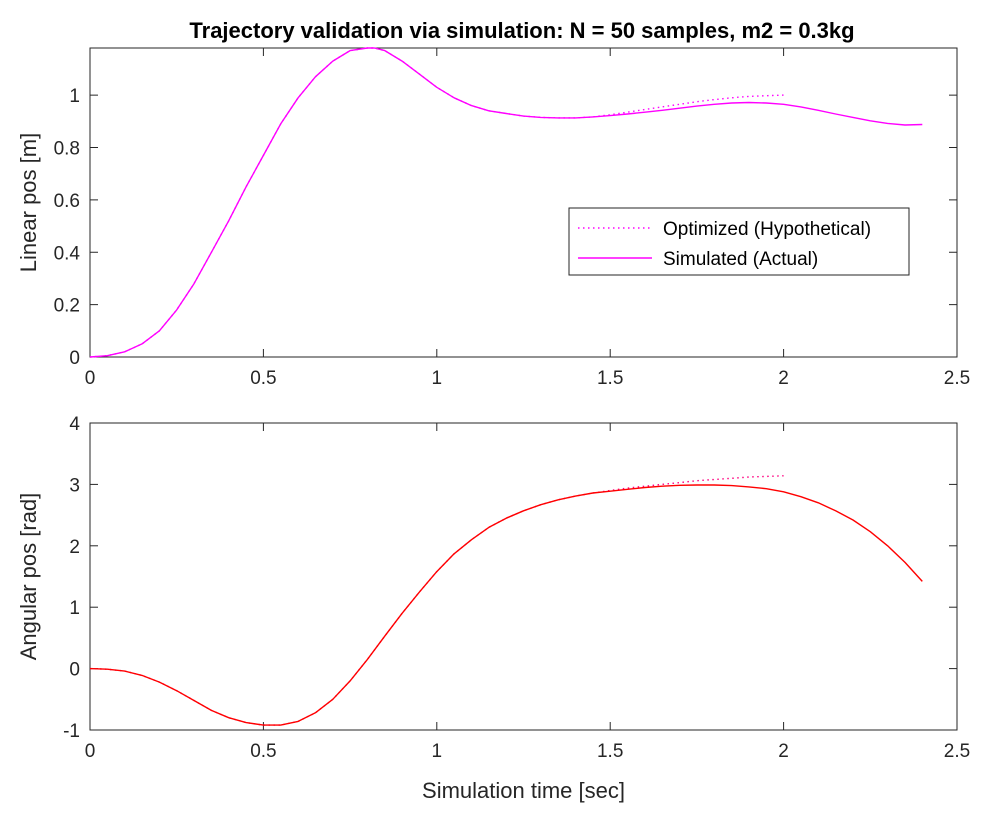 The width and height of the screenshot is (1000, 820). Describe the element at coordinates (74, 96) in the screenshot. I see `chart1-ytick-label: 1` at that location.